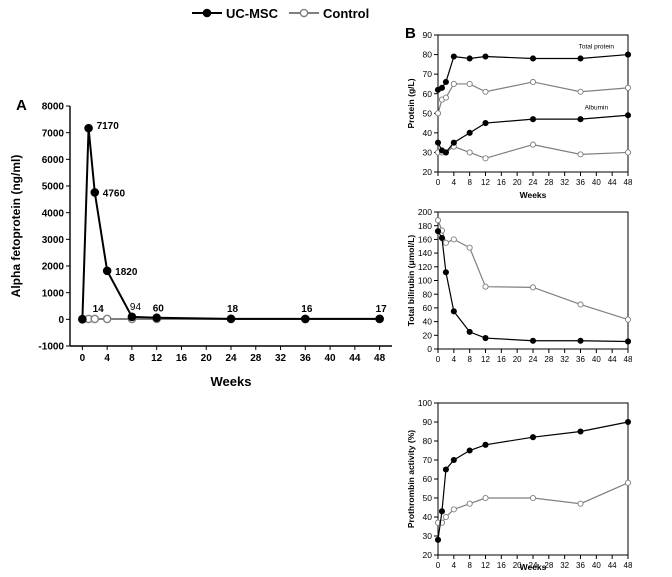 The image size is (672, 577). Describe the element at coordinates (425, 403) in the screenshot. I see `y-tick-label: 100` at that location.